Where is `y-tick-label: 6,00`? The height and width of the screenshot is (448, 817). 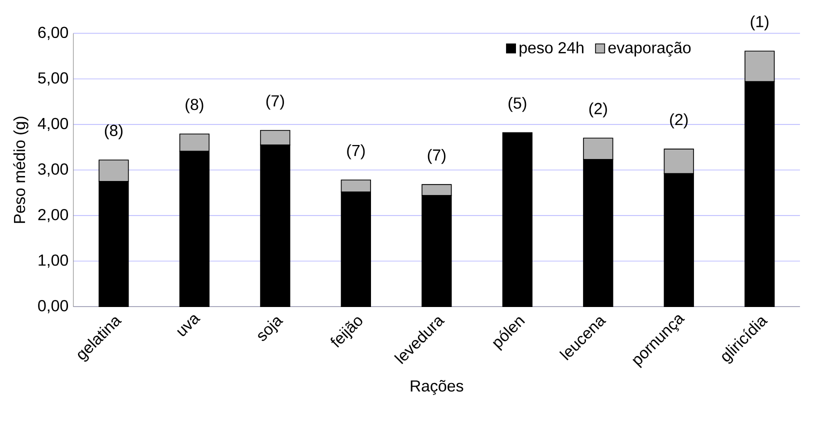
y-tick-label: 6,00 is located at coordinates (53, 33).